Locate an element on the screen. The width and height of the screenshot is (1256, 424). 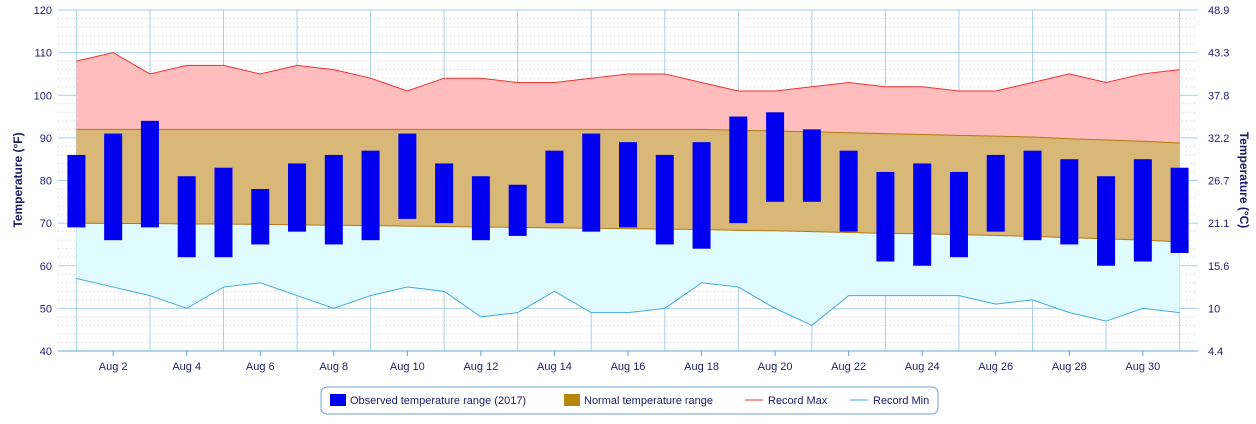
y-tick-label-right: 43.3 is located at coordinates (1218, 54).